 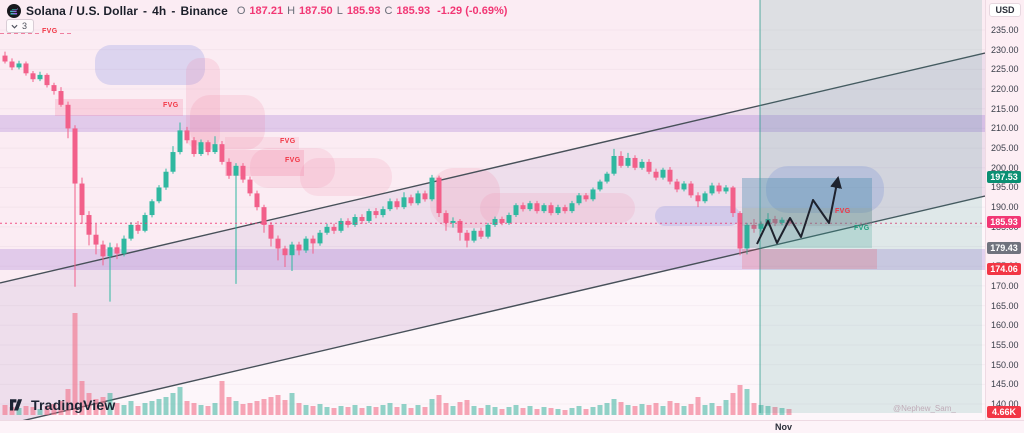 What do you see at coordinates (241, 11) in the screenshot?
I see `open-label: O` at bounding box center [241, 11].